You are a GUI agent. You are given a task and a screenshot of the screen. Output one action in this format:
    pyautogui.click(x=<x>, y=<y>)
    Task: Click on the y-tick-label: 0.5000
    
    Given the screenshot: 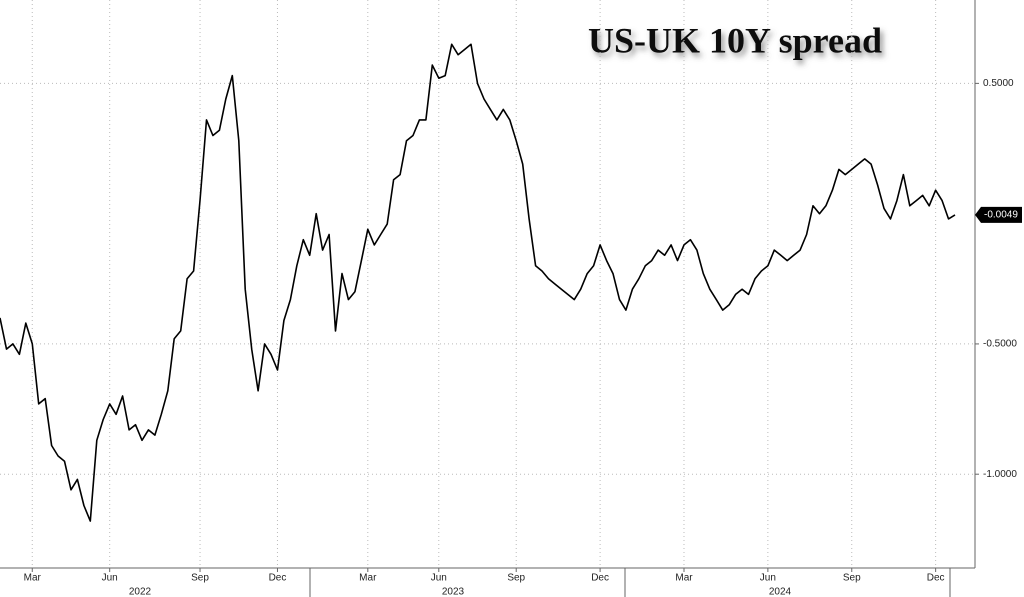 What is the action you would take?
    pyautogui.click(x=998, y=83)
    